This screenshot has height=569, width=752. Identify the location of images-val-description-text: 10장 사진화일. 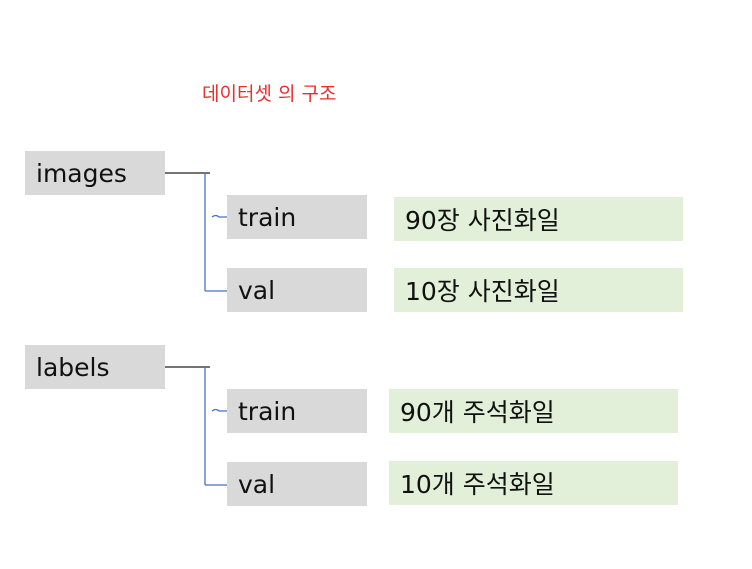
(482, 291).